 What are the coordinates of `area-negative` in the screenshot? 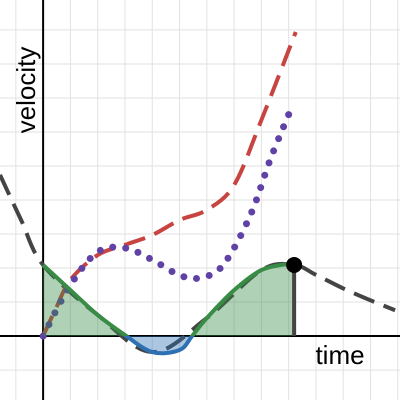 It's located at (159, 345).